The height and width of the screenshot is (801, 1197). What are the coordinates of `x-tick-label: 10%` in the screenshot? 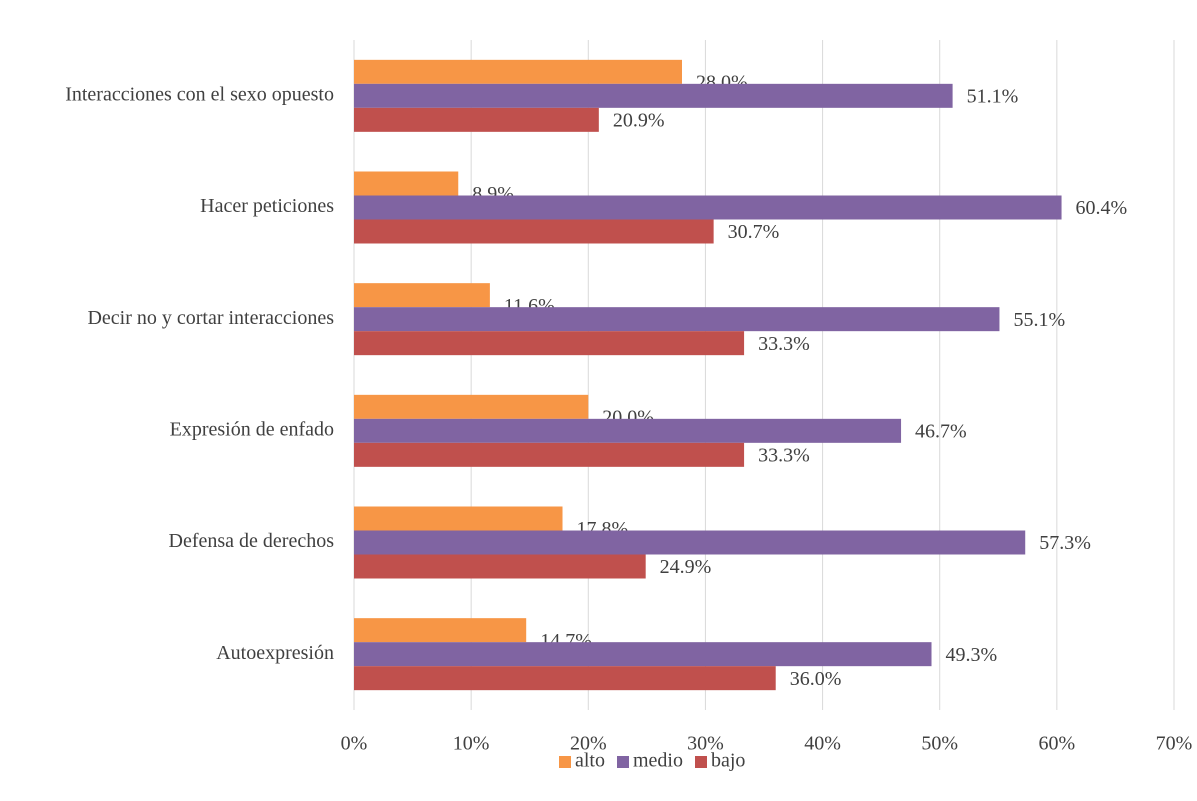 It's located at (471, 744).